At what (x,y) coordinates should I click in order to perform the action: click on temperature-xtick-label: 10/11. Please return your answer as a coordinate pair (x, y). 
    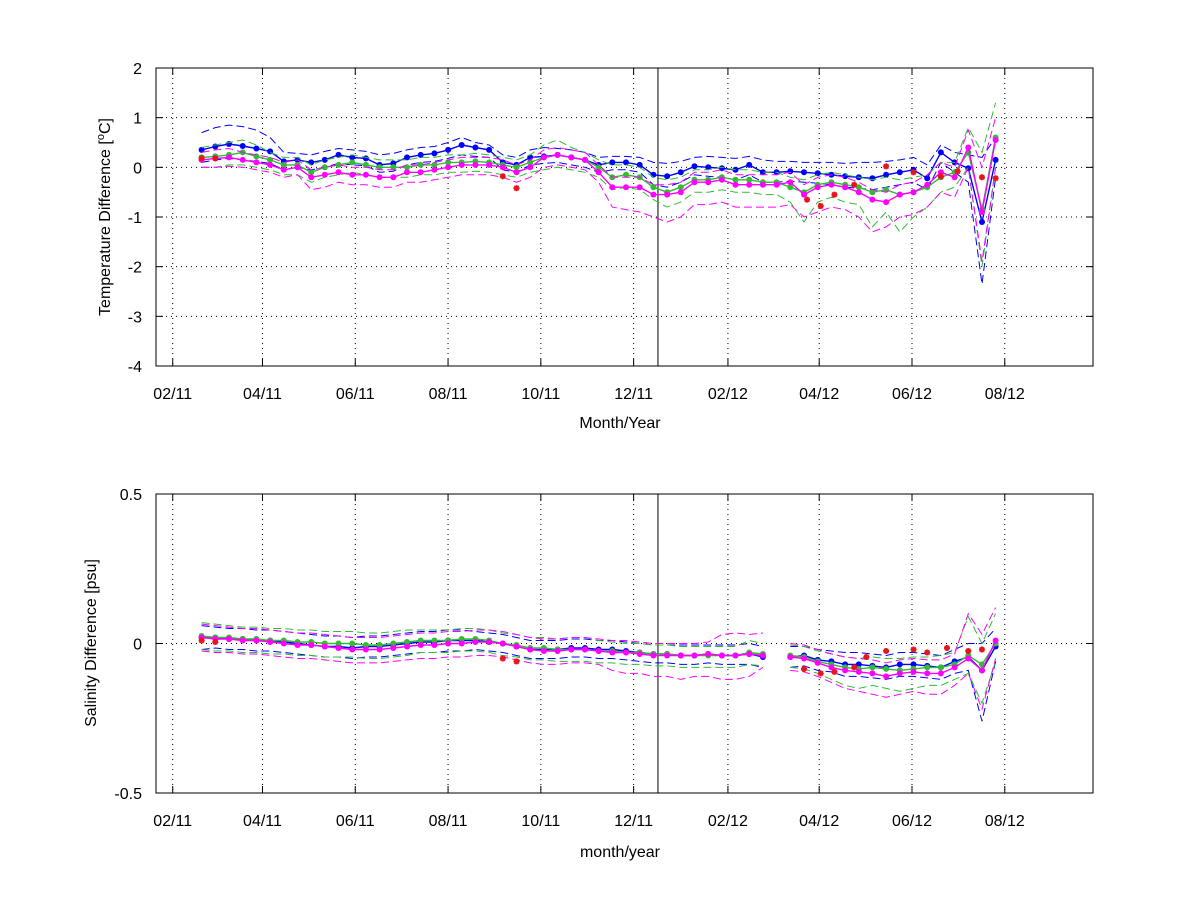
    Looking at the image, I should click on (540, 394).